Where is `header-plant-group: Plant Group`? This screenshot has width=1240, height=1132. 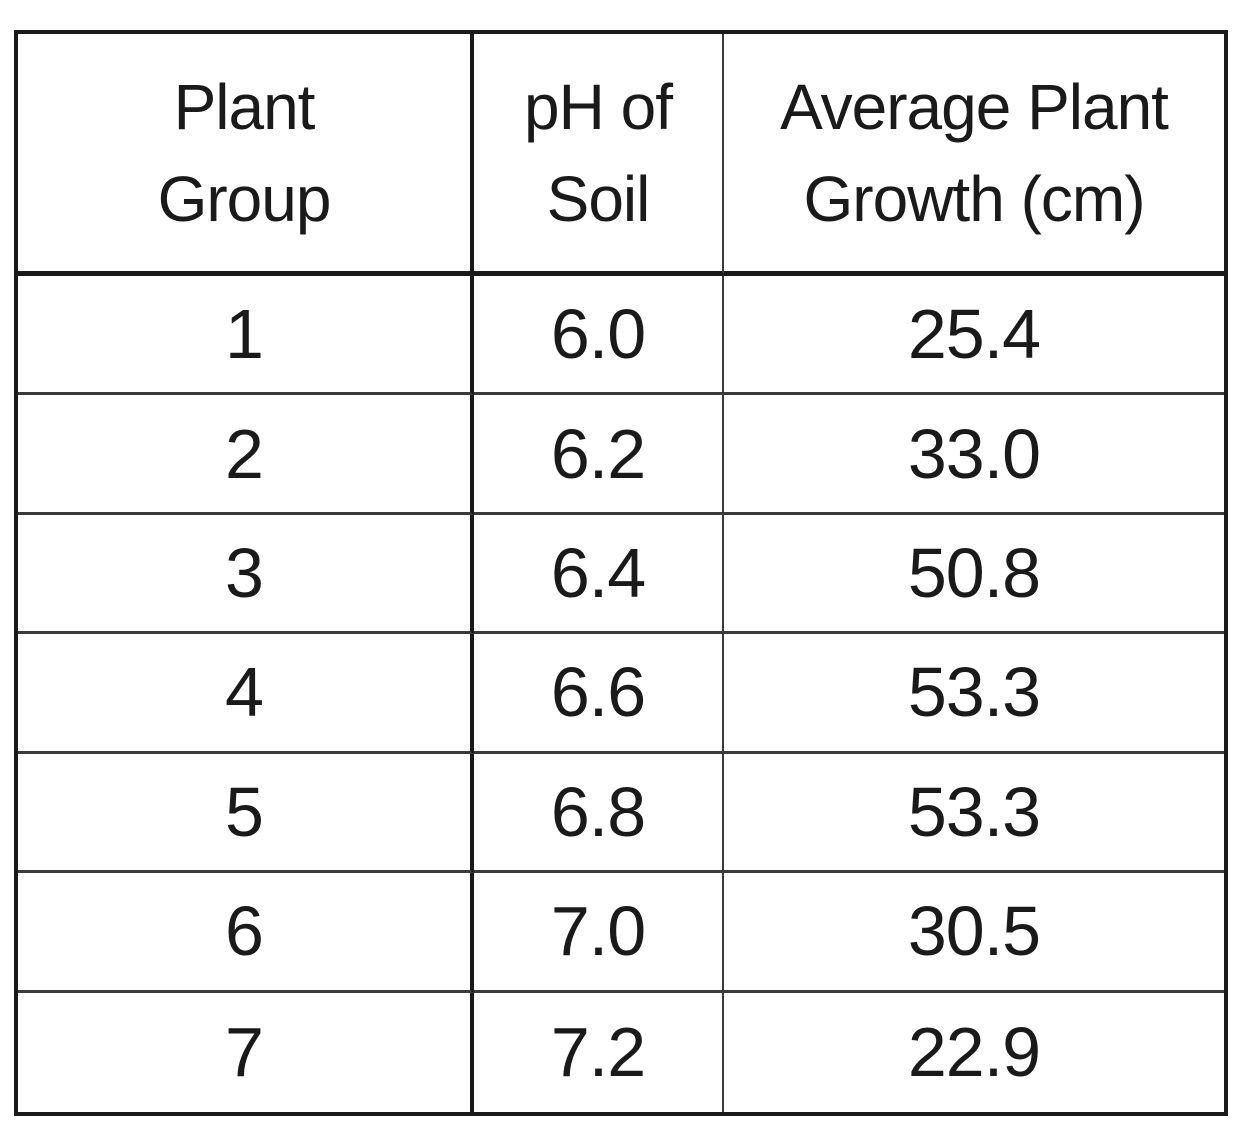
header-plant-group: Plant Group is located at coordinates (246, 155).